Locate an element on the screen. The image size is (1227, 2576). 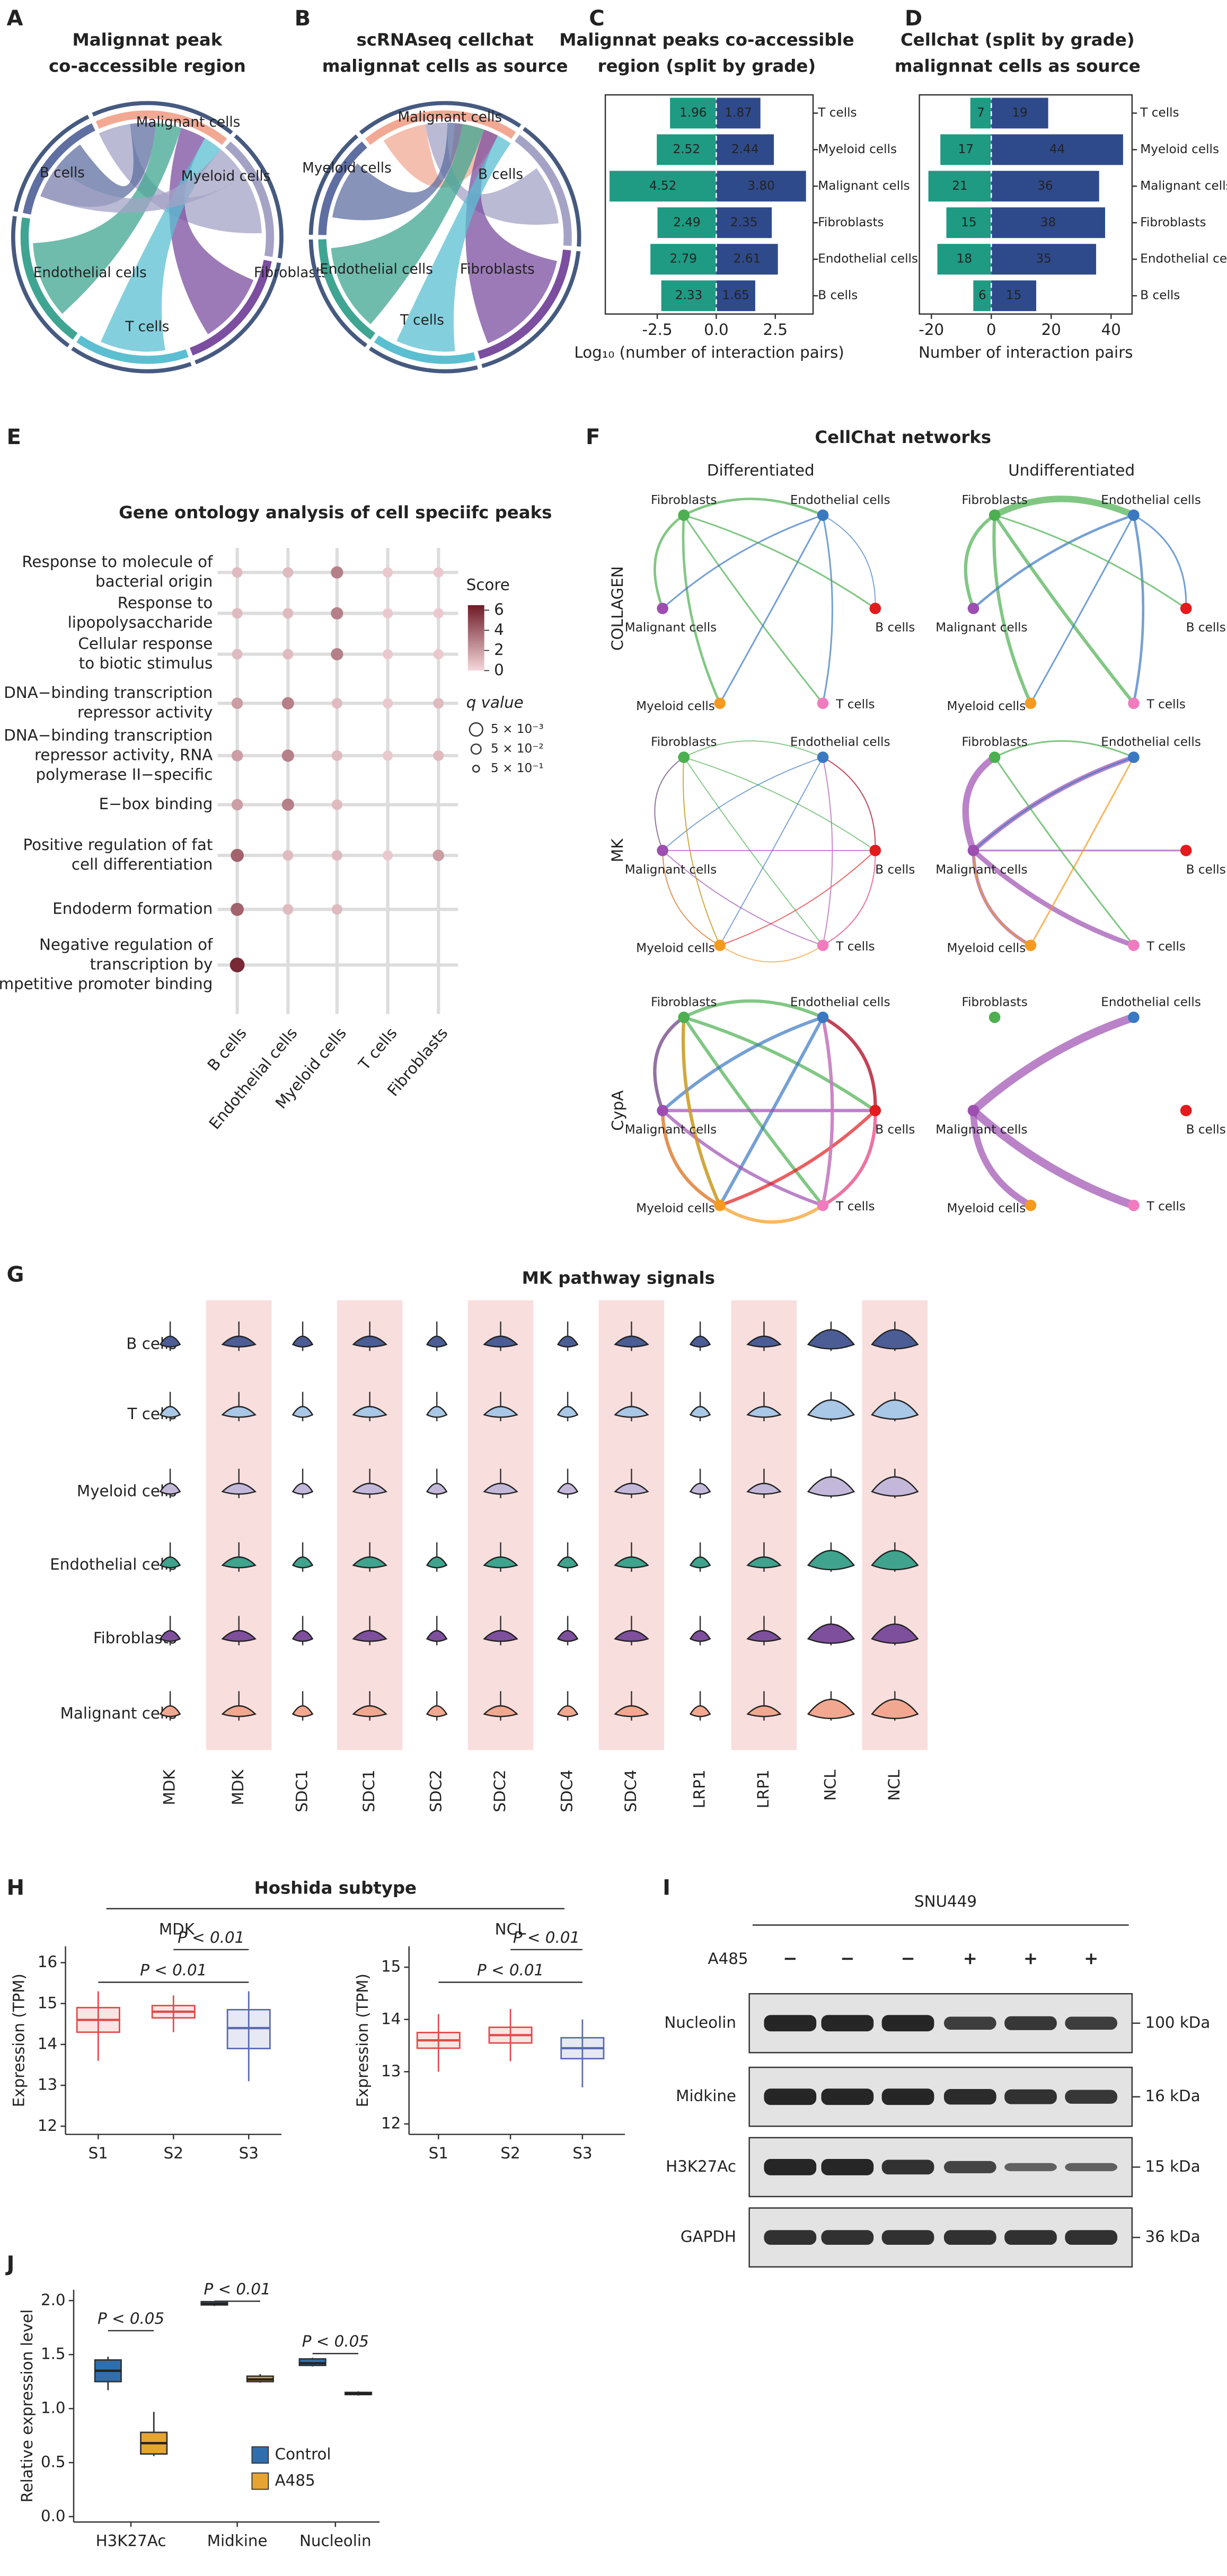
panel-letter: E is located at coordinates (13, 437).